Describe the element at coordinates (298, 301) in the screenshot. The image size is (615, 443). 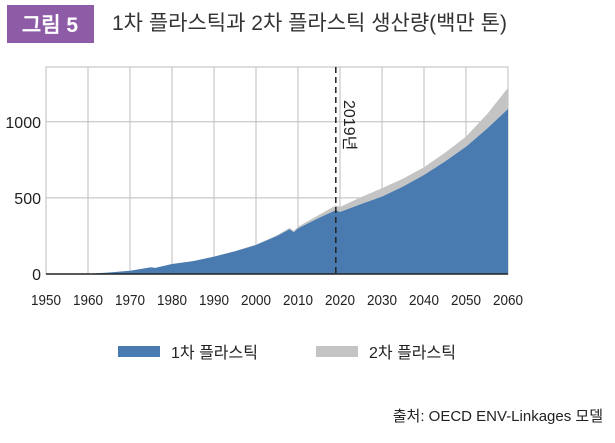
I see `x-tick-label: 2010` at that location.